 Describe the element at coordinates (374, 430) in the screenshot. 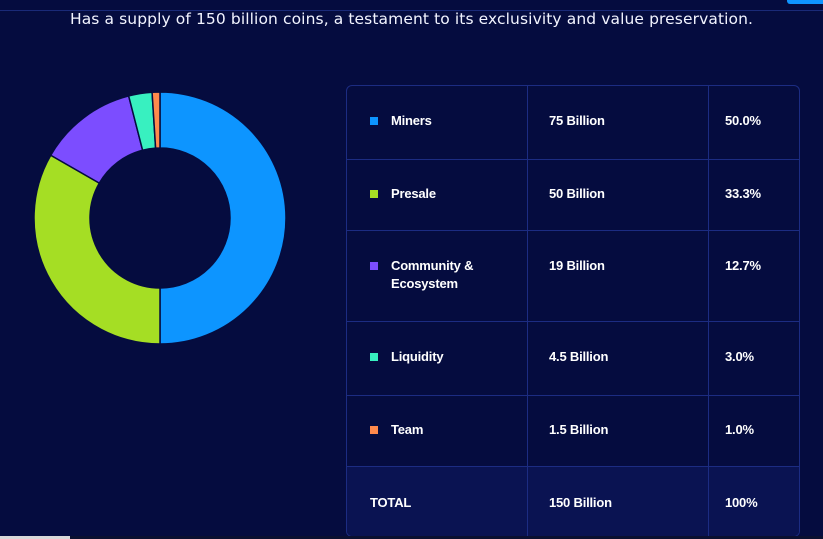

I see `team-color-swatch` at that location.